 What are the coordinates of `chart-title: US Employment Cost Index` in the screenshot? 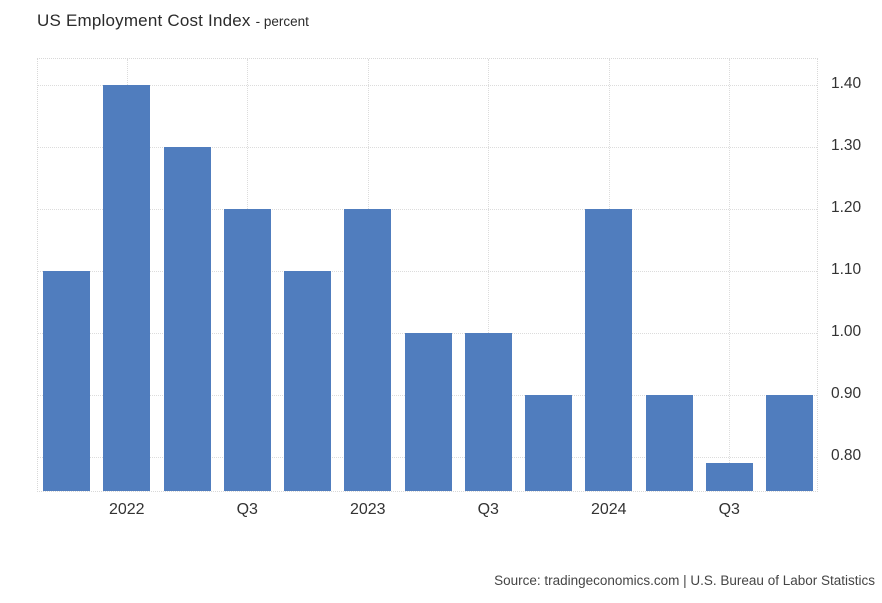 It's located at (144, 20).